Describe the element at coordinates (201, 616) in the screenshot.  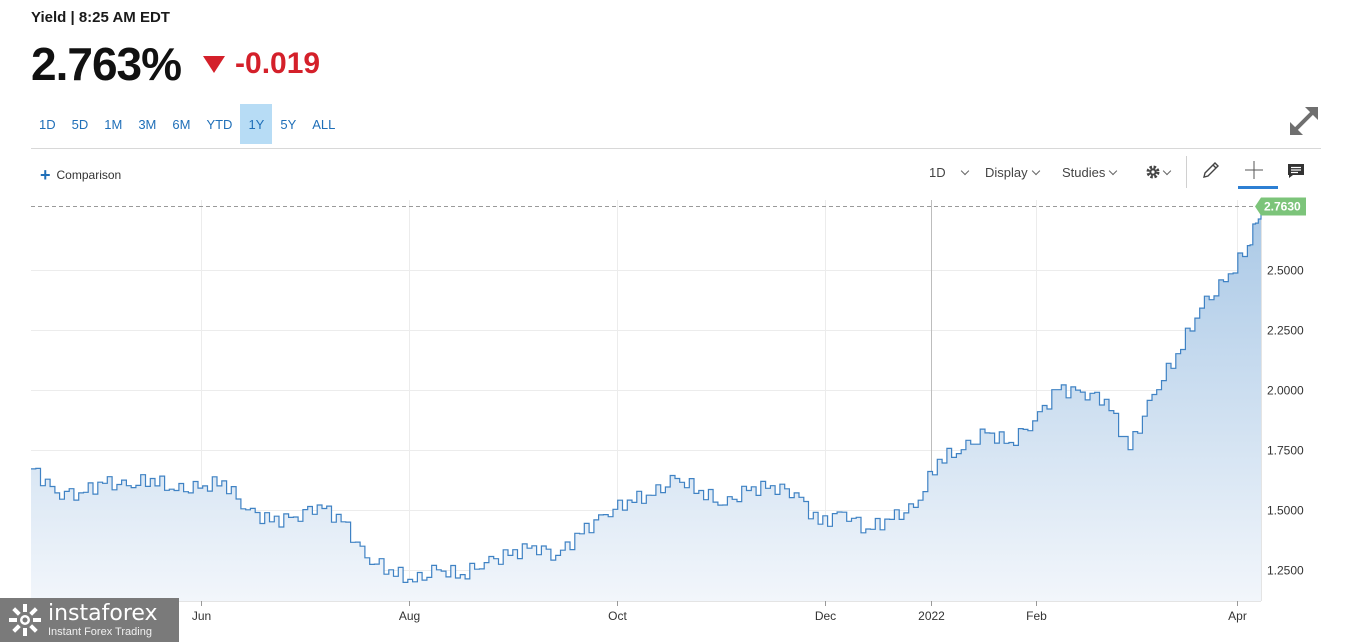
I see `x-tick-label: Jun` at that location.